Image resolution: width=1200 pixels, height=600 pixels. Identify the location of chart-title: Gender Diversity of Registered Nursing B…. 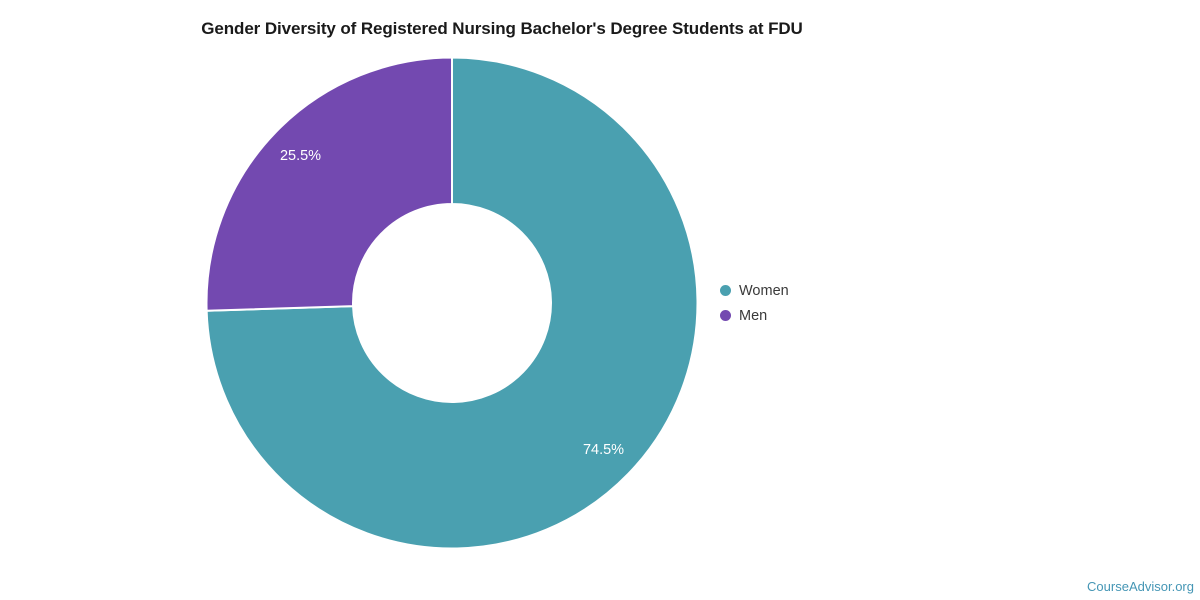
(502, 28).